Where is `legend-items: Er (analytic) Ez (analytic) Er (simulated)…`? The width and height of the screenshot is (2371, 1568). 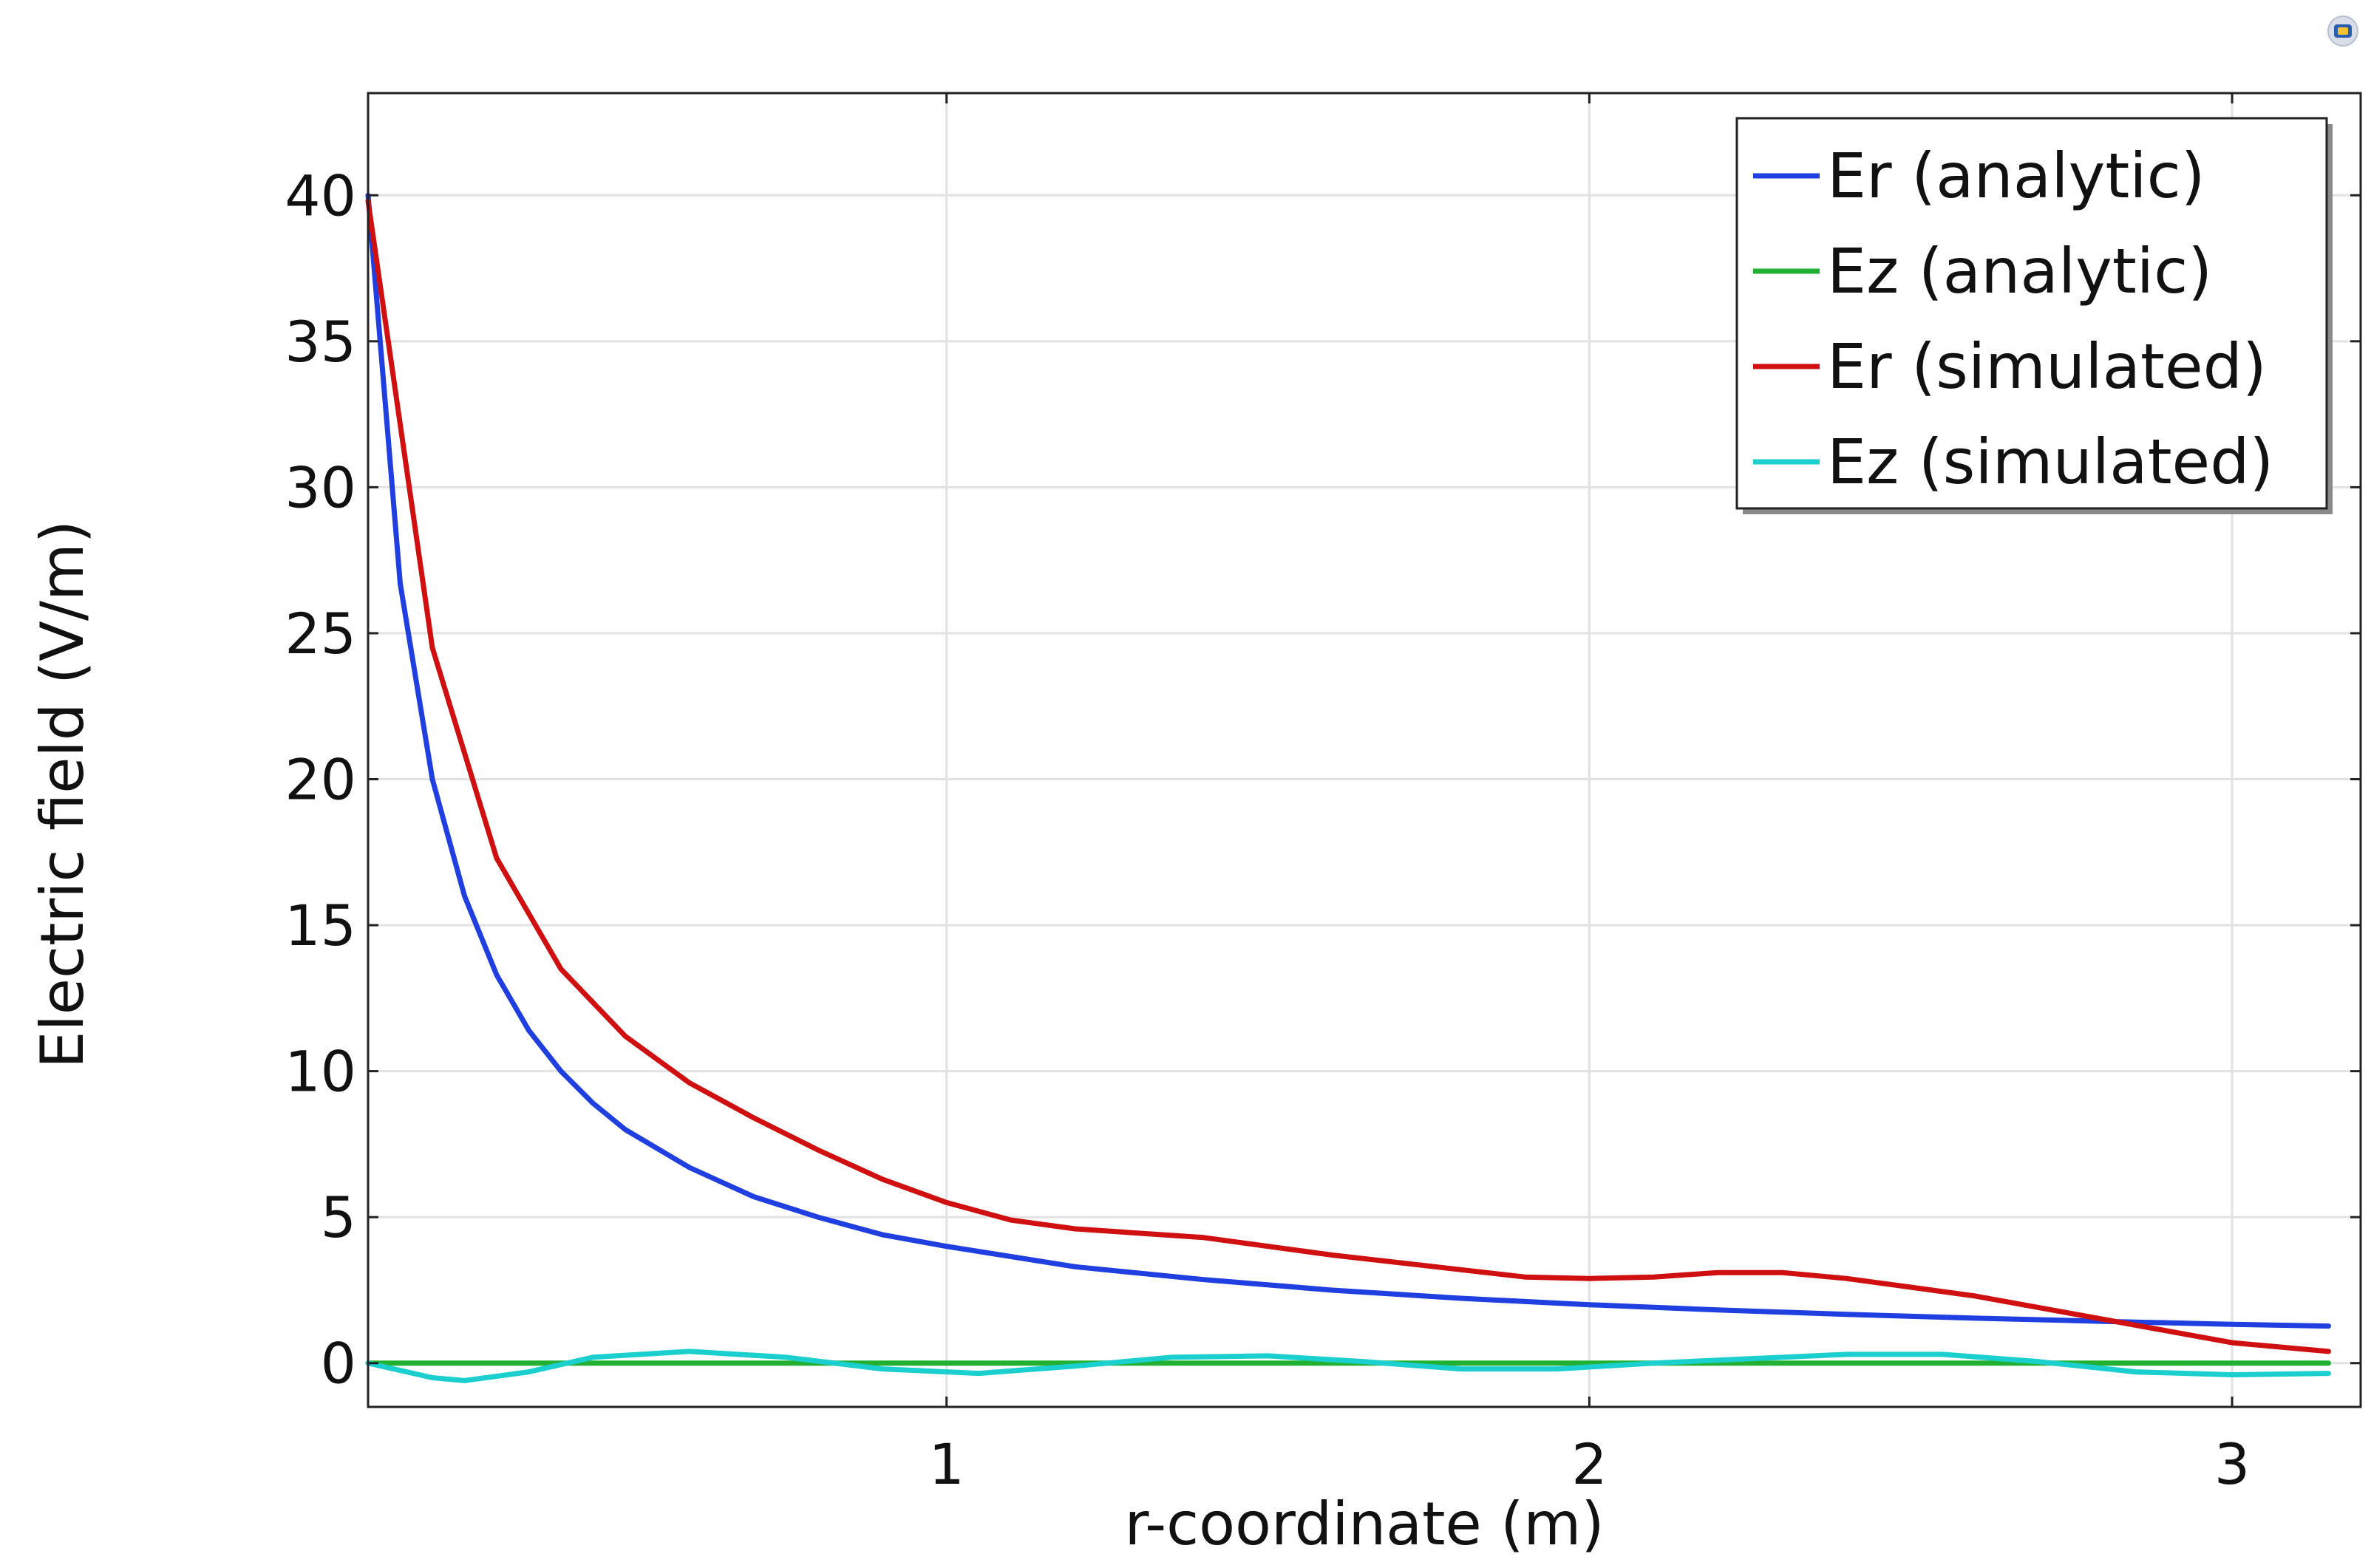
legend-items: Er (analytic) Ez (analytic) Er (simulated)… is located at coordinates (2013, 319).